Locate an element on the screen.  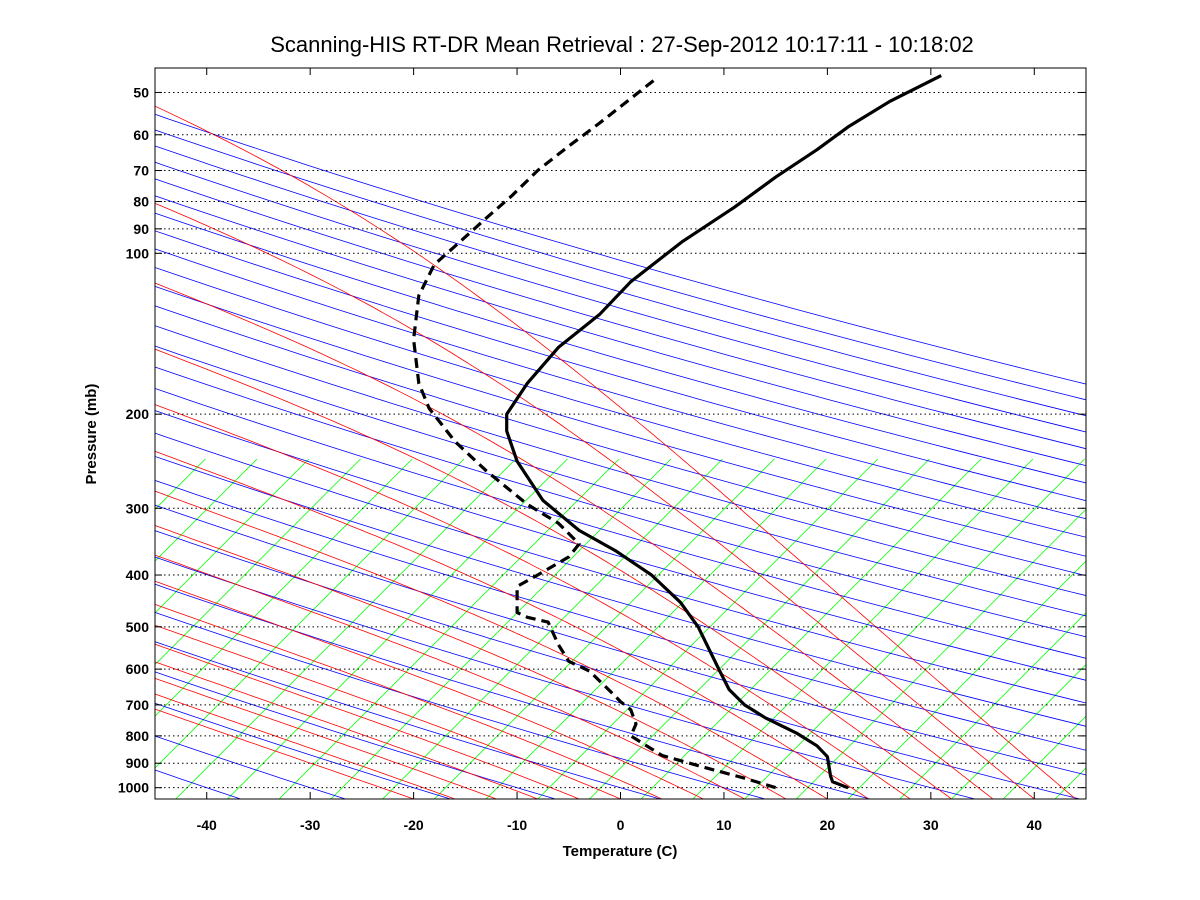
y-tick-label: 200 is located at coordinates (138, 414).